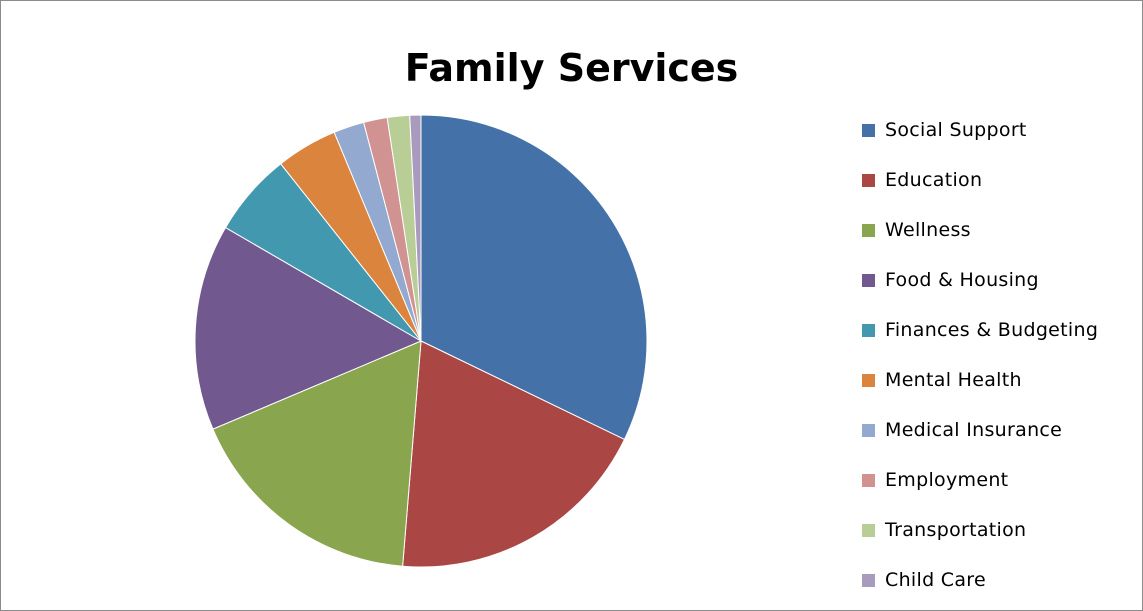 The height and width of the screenshot is (611, 1143). What do you see at coordinates (308, 328) in the screenshot?
I see `pie-slice-food-and-housing` at bounding box center [308, 328].